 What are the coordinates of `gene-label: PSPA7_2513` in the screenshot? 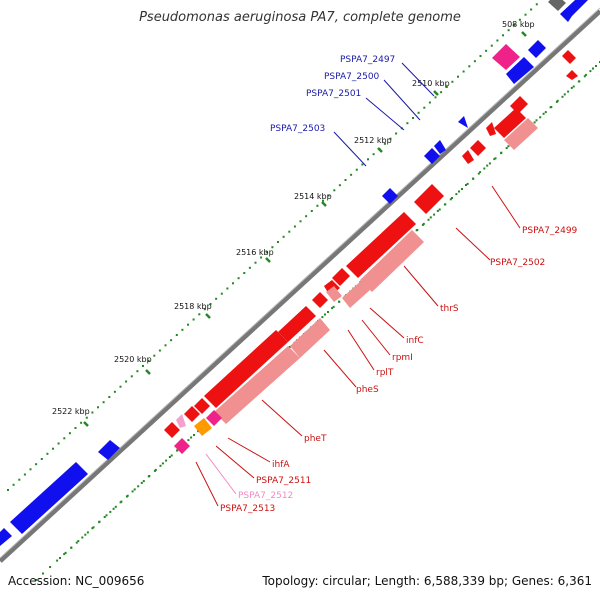 It's located at (247, 509).